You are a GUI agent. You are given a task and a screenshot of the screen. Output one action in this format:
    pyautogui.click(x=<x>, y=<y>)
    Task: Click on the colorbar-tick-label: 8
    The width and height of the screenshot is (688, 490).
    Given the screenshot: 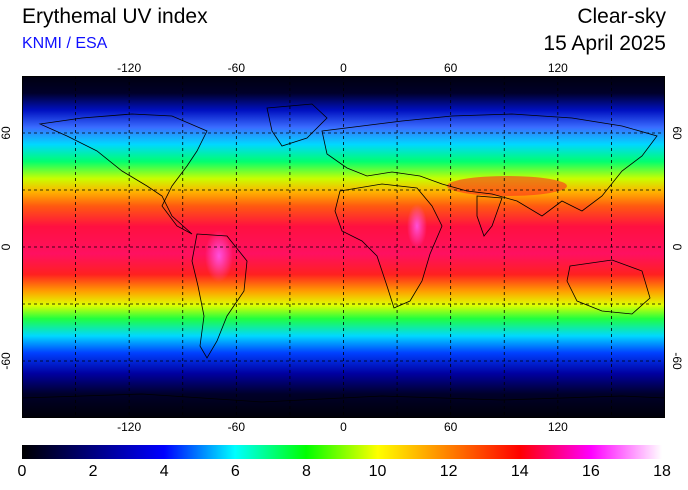 What is the action you would take?
    pyautogui.click(x=306, y=471)
    